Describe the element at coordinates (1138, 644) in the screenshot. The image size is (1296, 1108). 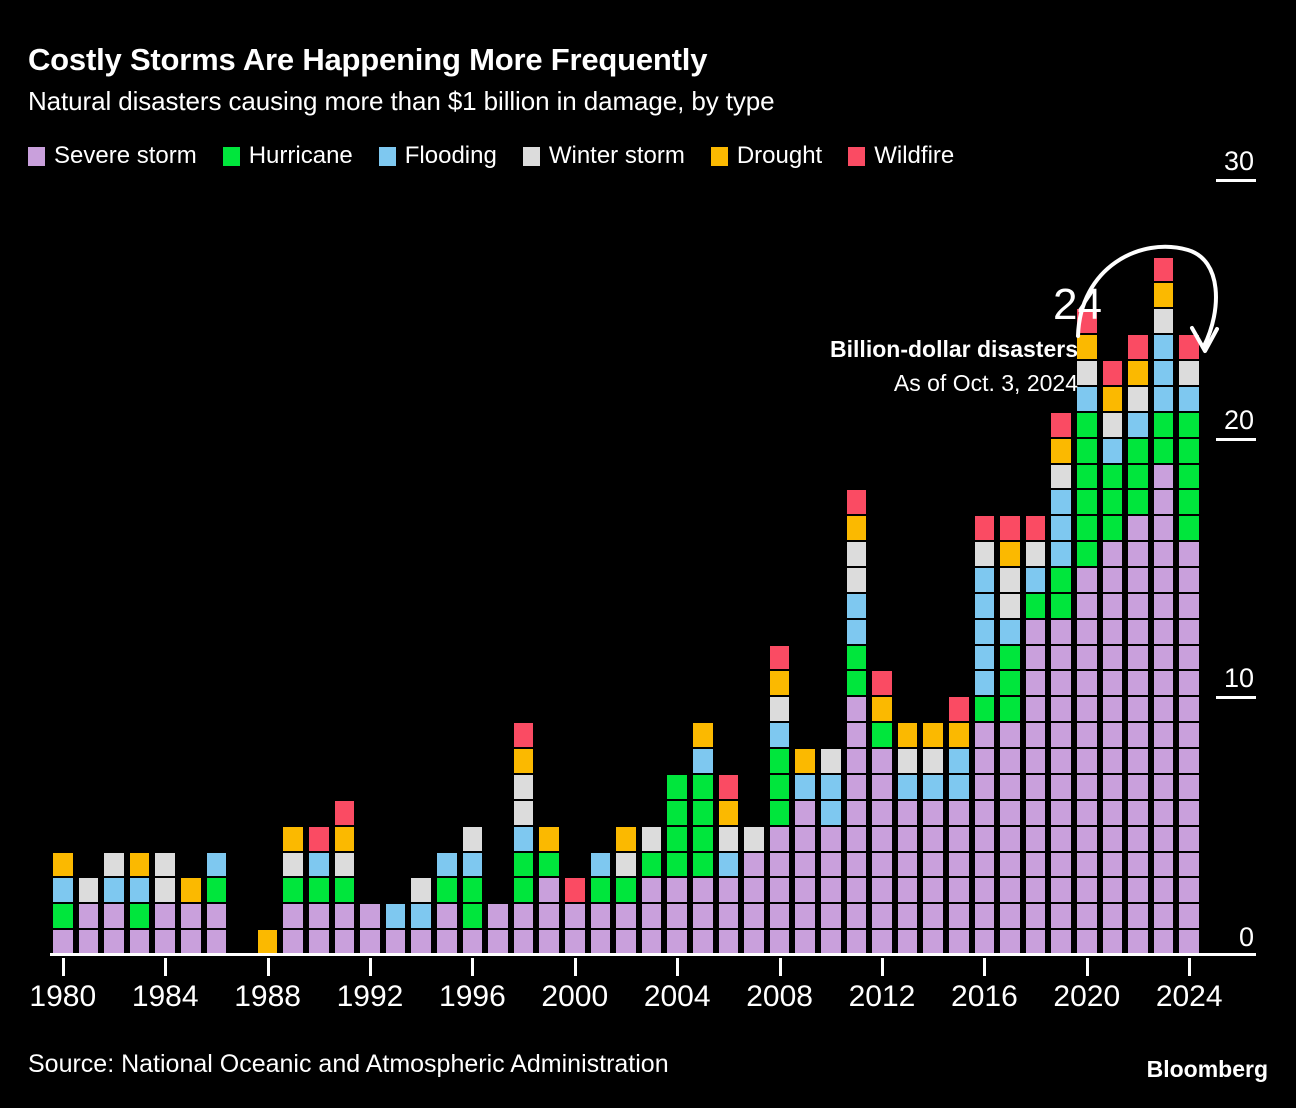
I see `bar-2022` at that location.